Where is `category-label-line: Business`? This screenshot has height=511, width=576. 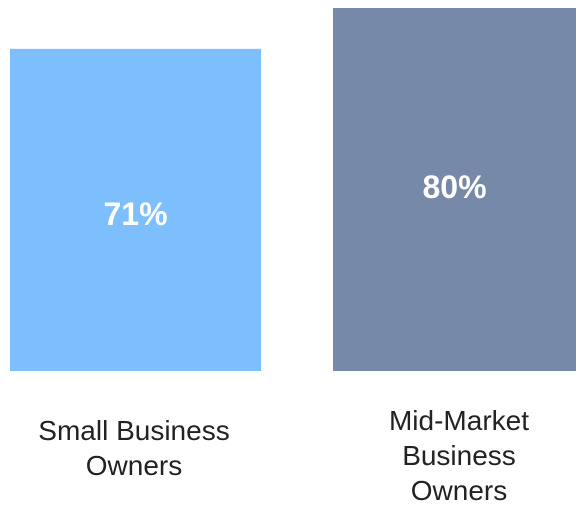
category-label-line: Business is located at coordinates (459, 455).